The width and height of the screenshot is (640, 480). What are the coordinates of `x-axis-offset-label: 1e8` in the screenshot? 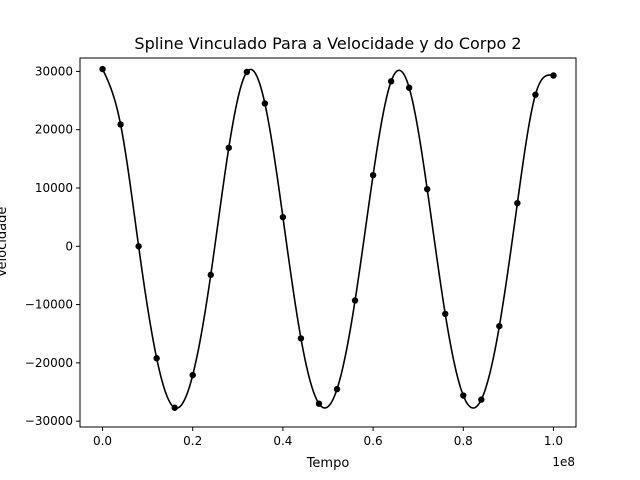 It's located at (563, 462).